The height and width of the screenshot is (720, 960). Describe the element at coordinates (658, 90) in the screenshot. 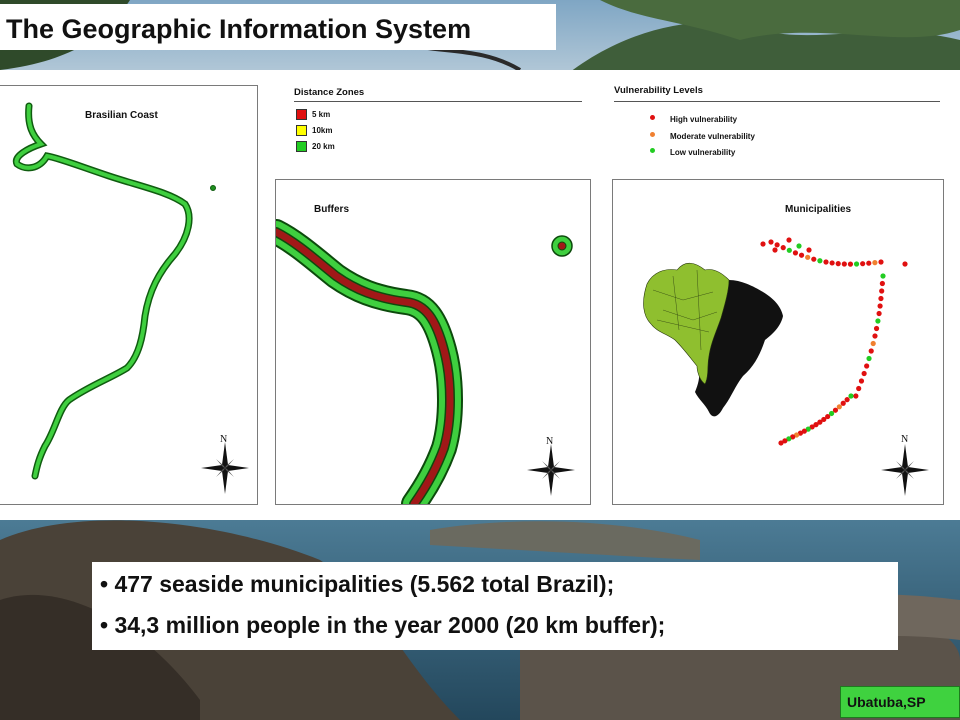

I see `vulnerability-header: Vulnerability Levels` at that location.